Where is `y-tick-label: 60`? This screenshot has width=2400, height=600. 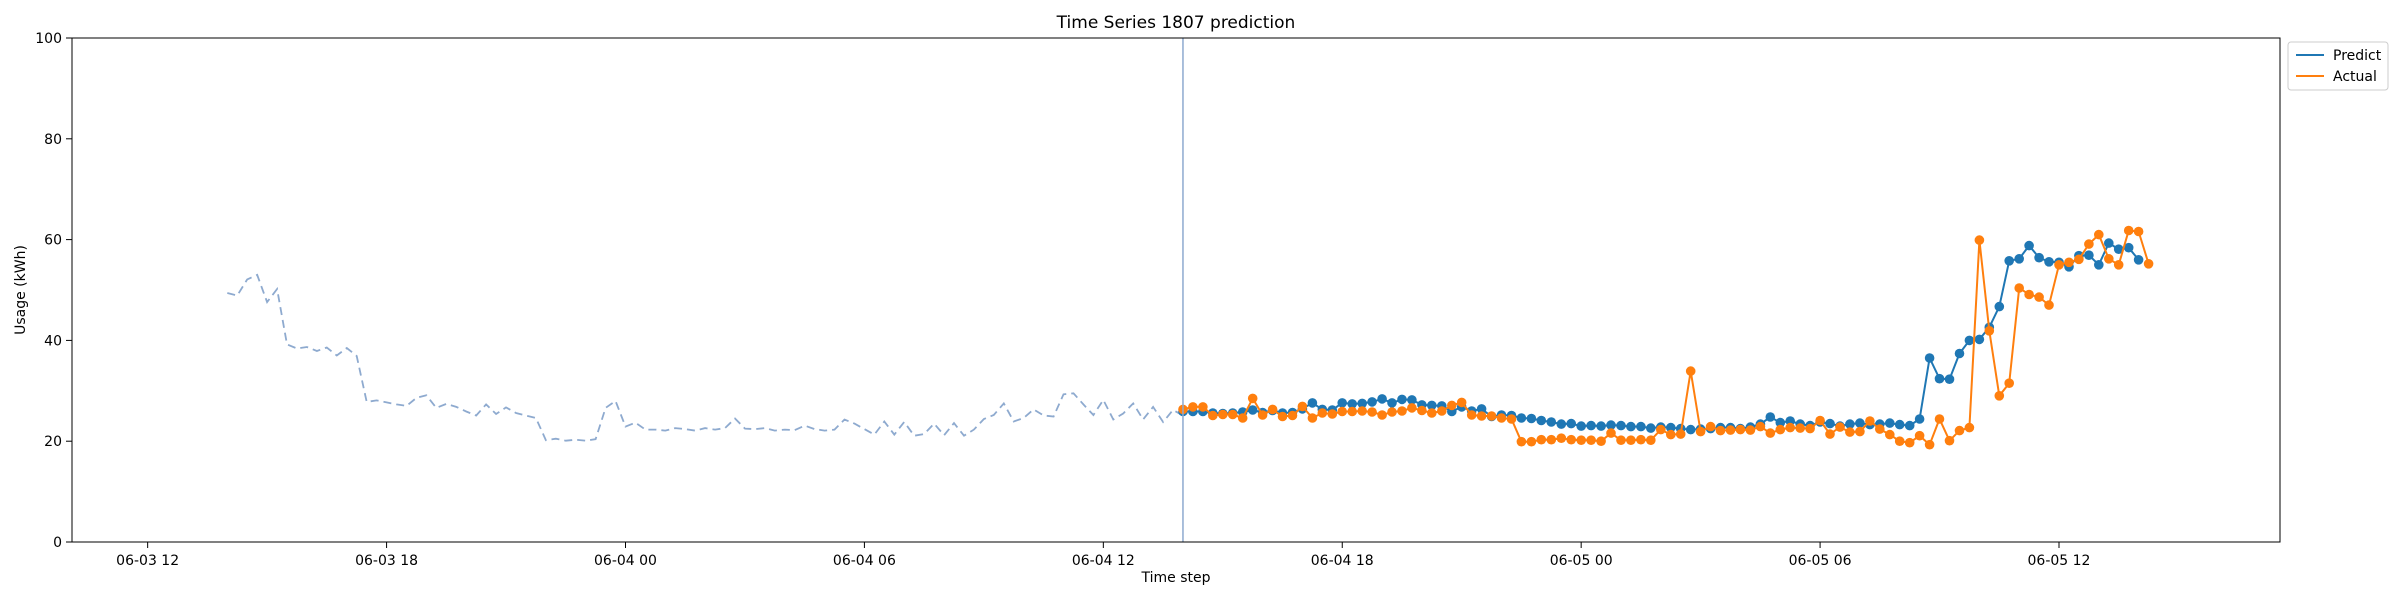 y-tick-label: 60 is located at coordinates (53, 241).